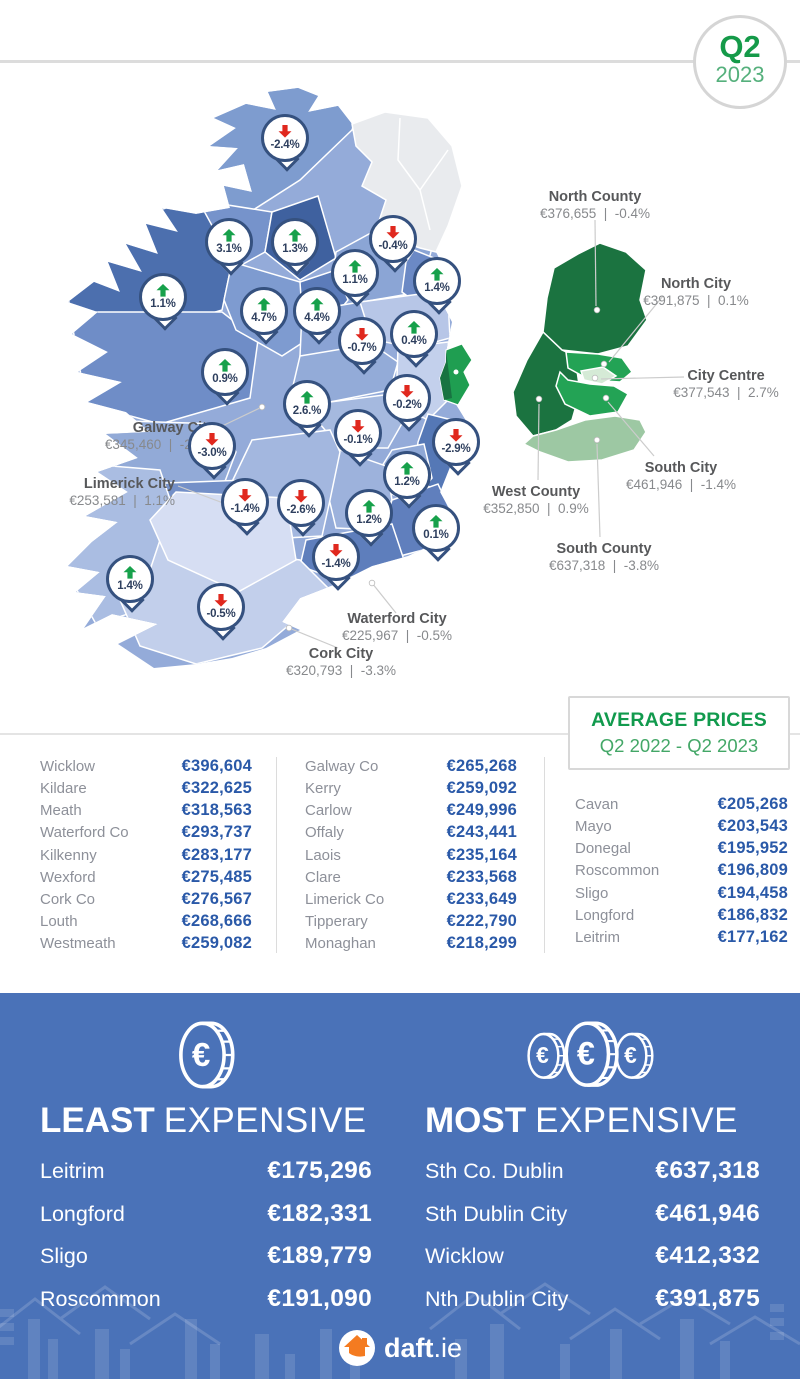  What do you see at coordinates (456, 448) in the screenshot?
I see `pin-value: -2.9%` at bounding box center [456, 448].